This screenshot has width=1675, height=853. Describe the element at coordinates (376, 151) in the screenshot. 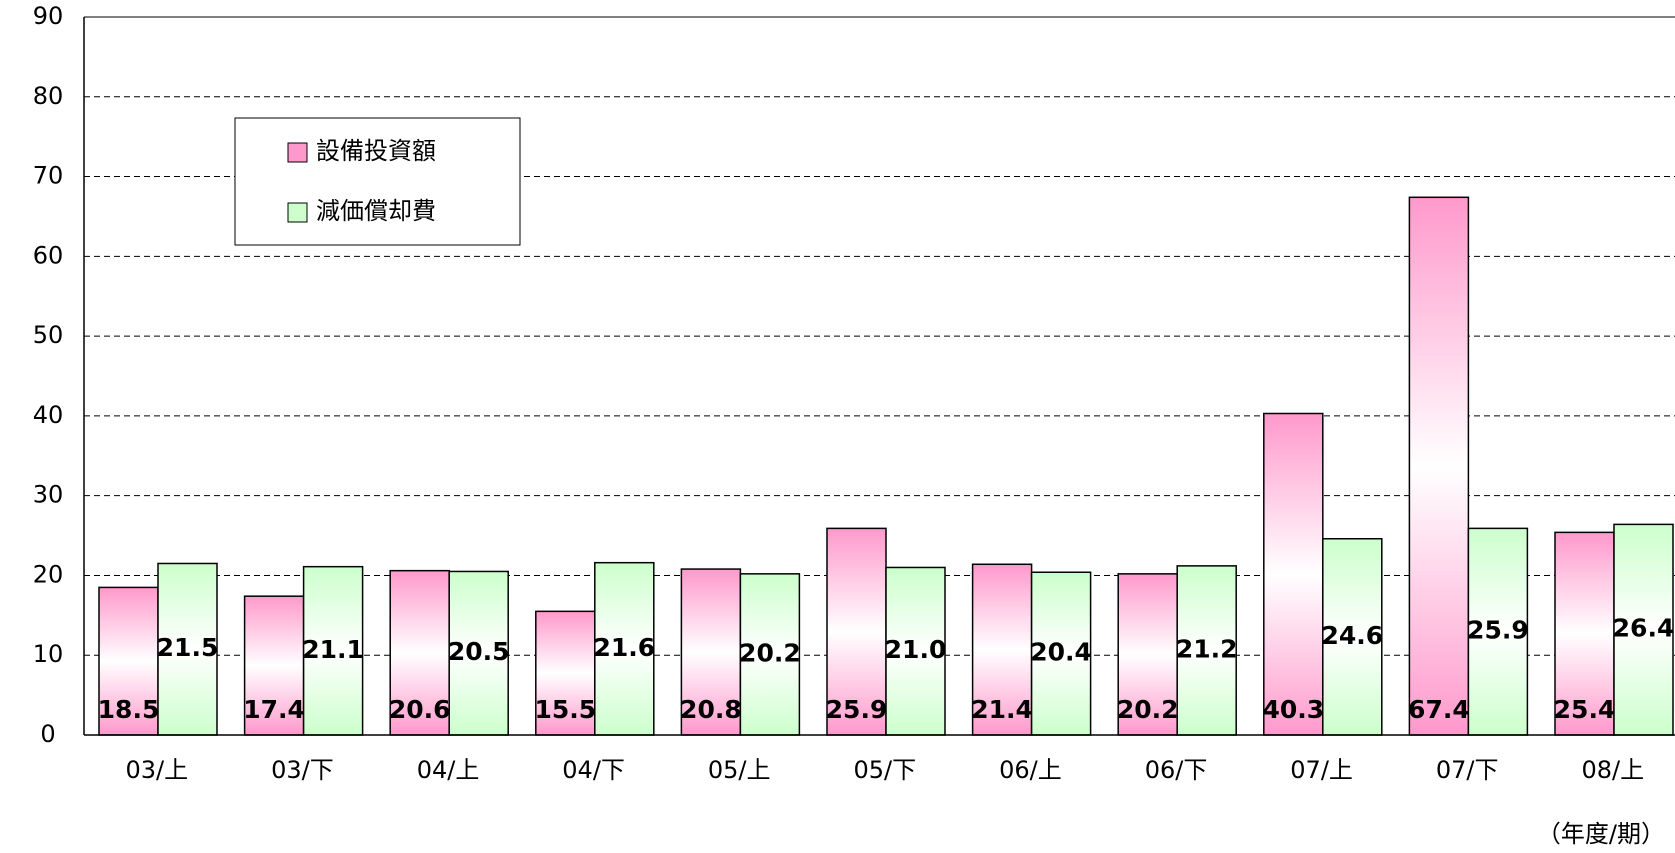

I see `legend-label: 設備投資額` at that location.